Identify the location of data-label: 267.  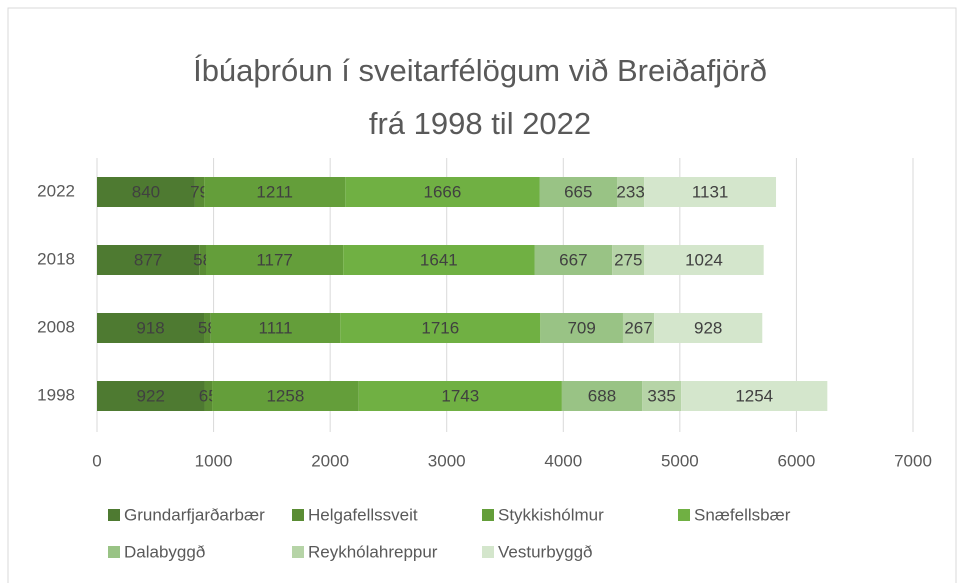
(638, 327).